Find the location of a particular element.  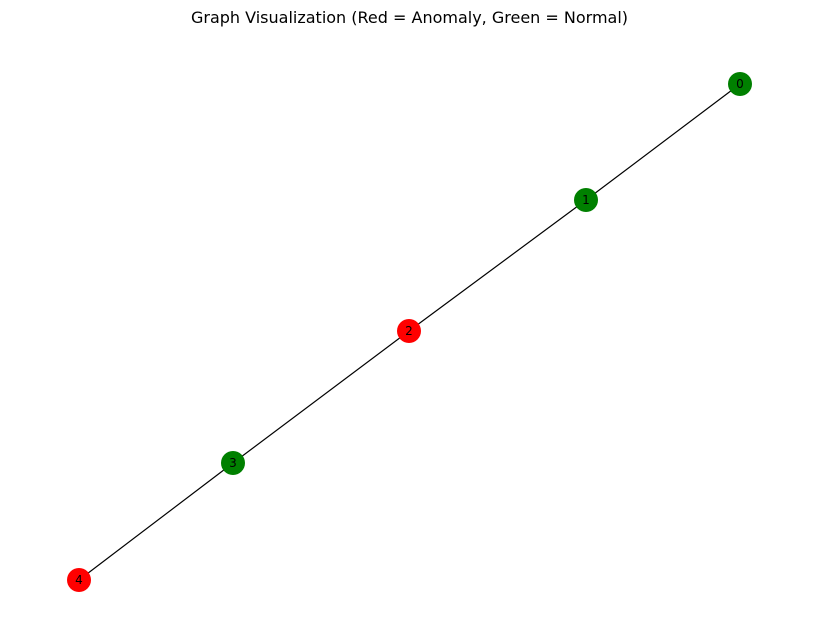

node-4: 4 is located at coordinates (79, 580).